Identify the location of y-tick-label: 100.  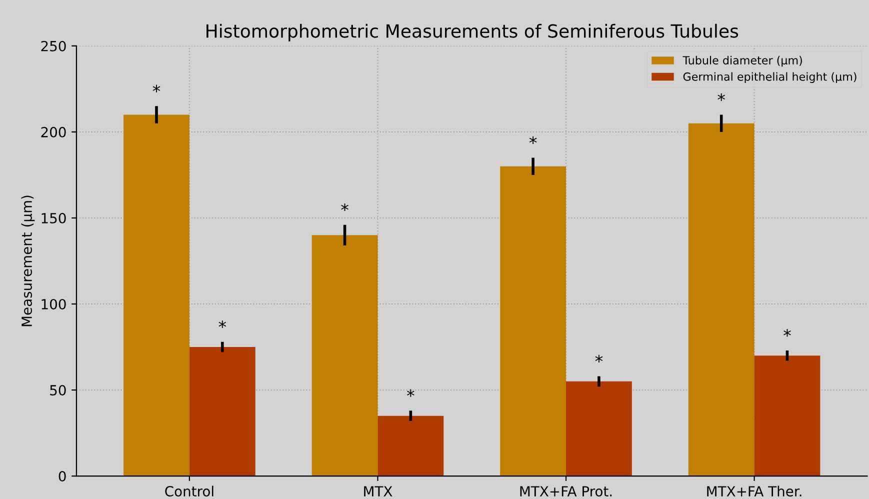
(54, 304).